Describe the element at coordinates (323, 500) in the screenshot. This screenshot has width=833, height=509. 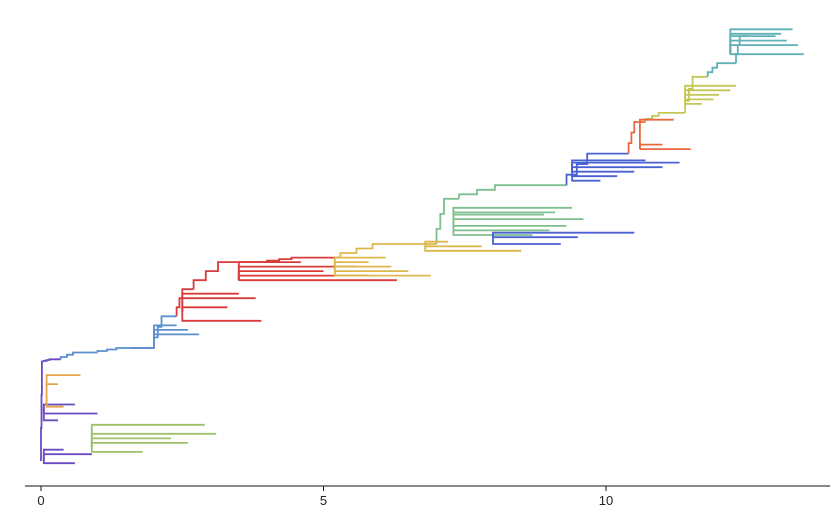
I see `x-tick-label: 5` at that location.